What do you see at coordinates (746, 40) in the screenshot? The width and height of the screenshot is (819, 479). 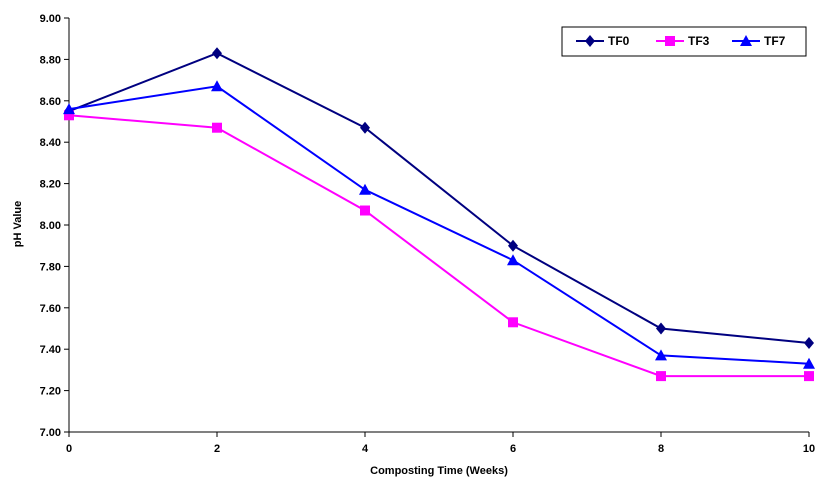 I see `legend-marker-tf7` at bounding box center [746, 40].